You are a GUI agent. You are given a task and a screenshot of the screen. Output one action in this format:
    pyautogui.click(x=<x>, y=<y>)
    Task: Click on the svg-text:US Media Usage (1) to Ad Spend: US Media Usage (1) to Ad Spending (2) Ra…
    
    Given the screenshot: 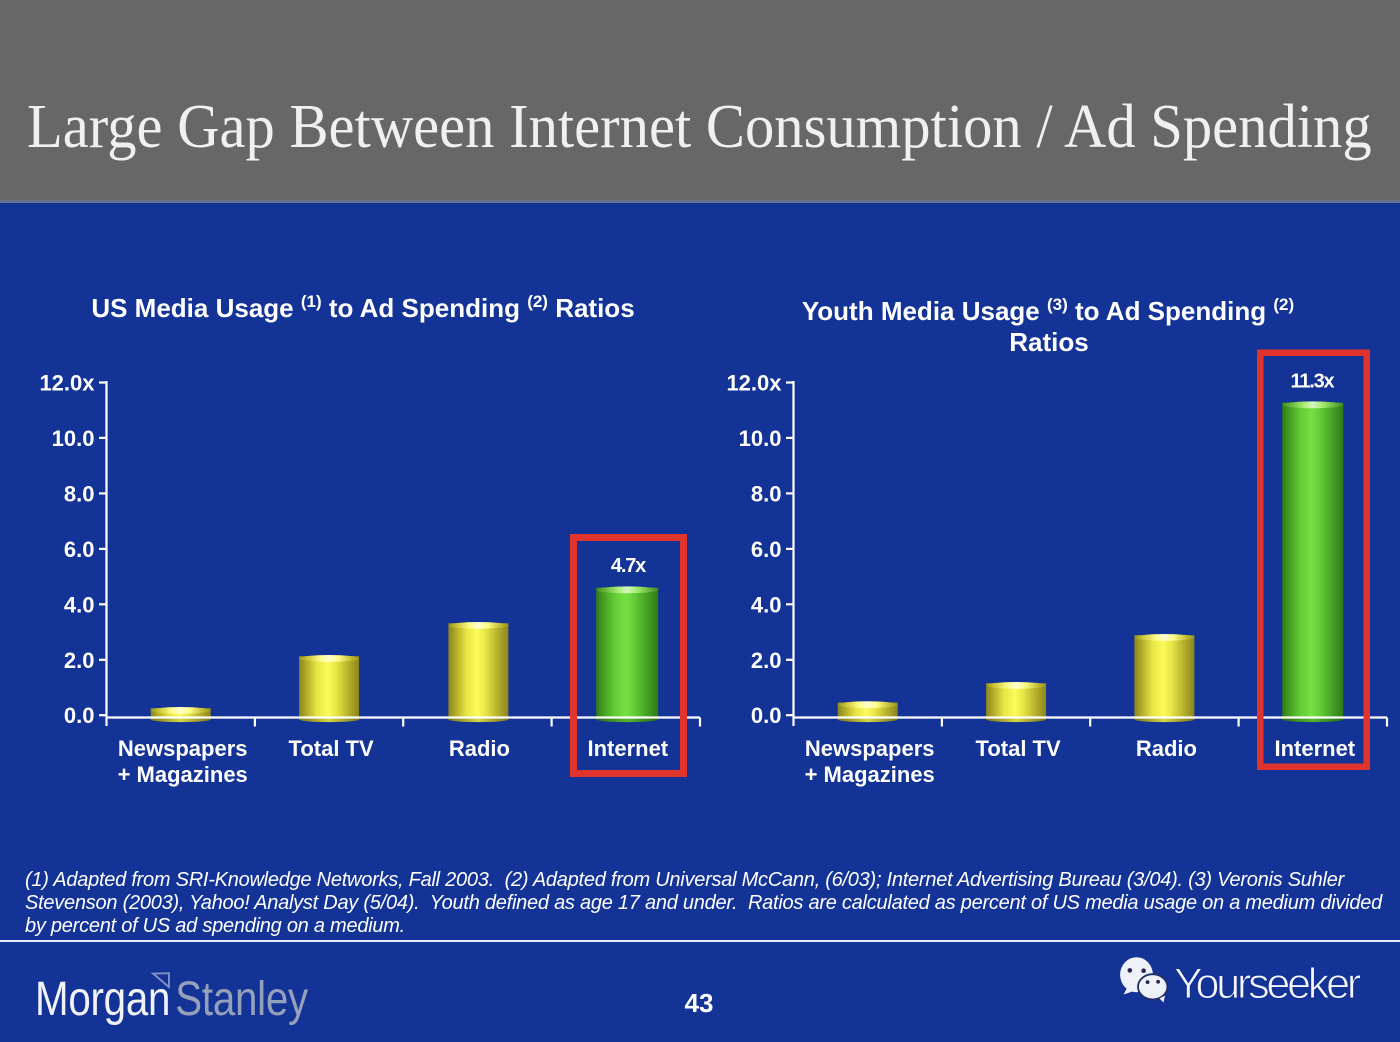 What is the action you would take?
    pyautogui.click(x=362, y=307)
    